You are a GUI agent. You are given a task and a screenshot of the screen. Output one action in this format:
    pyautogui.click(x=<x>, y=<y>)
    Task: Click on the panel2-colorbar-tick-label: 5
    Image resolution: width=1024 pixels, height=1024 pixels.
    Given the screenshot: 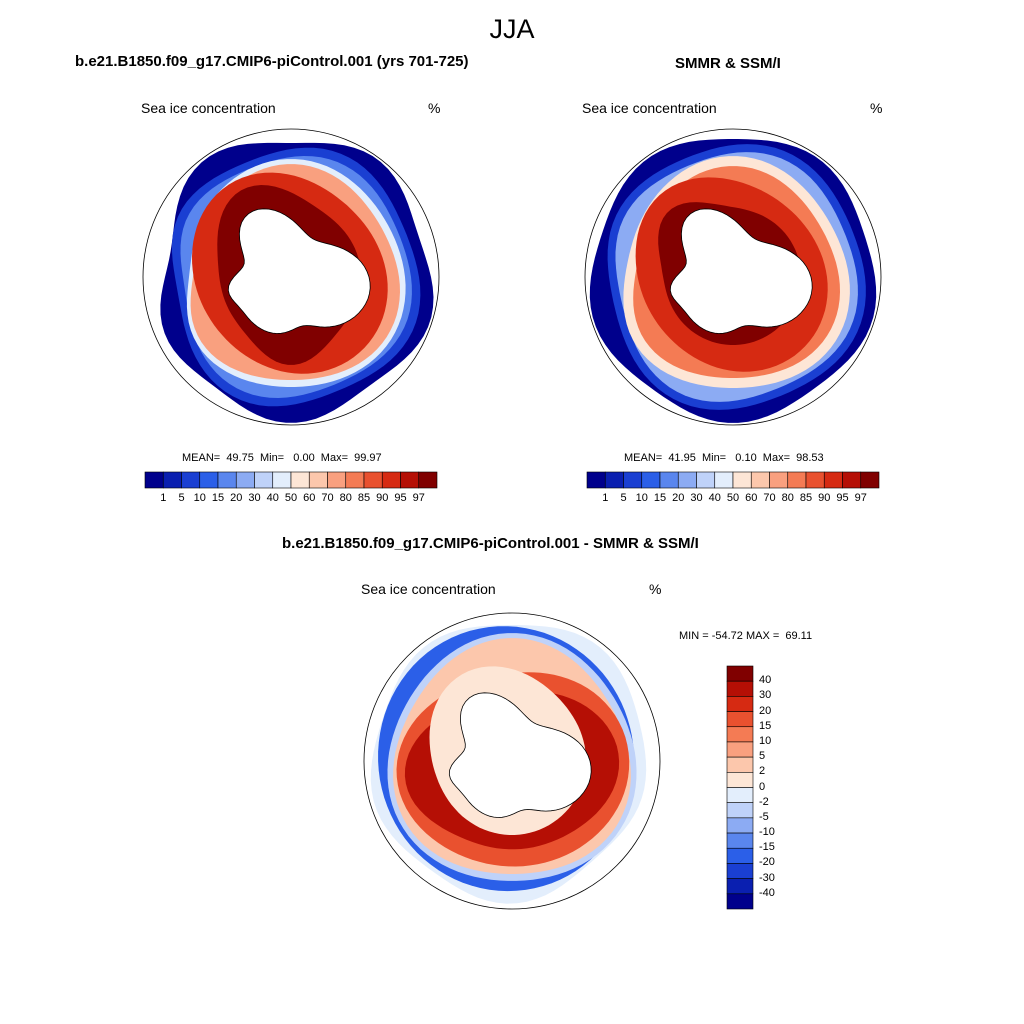 What is the action you would take?
    pyautogui.click(x=623, y=498)
    